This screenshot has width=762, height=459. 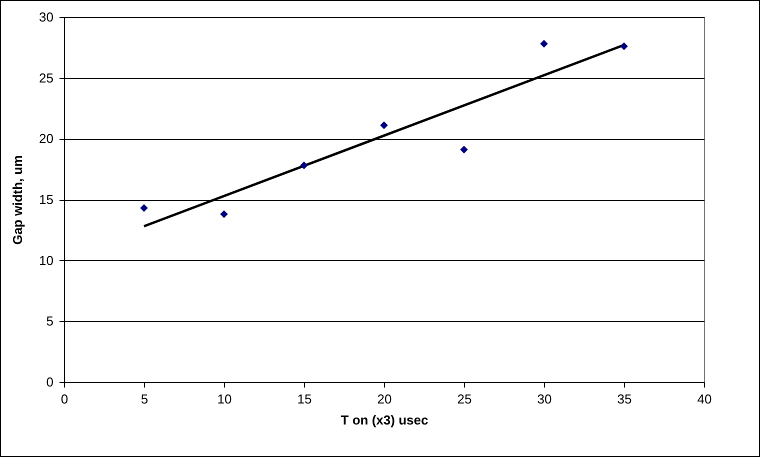 I want to click on y-tick-label: 20, so click(x=46, y=138).